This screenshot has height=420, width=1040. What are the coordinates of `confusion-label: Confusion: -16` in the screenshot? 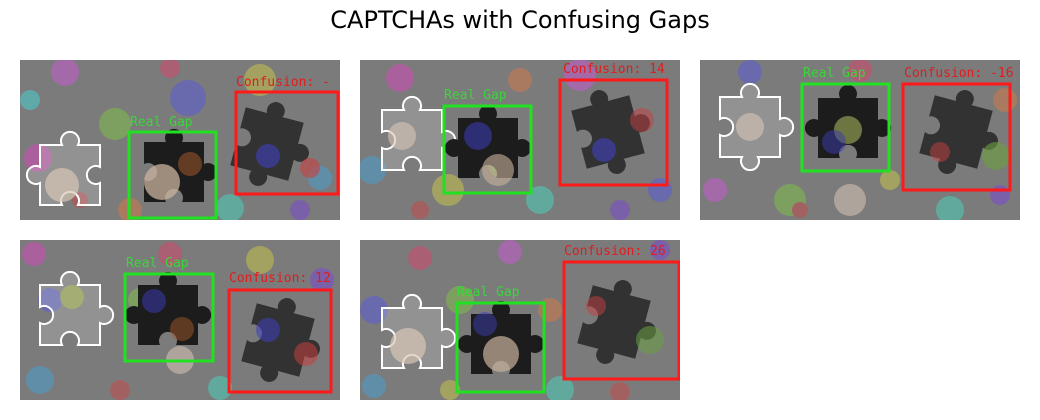 It's located at (959, 73).